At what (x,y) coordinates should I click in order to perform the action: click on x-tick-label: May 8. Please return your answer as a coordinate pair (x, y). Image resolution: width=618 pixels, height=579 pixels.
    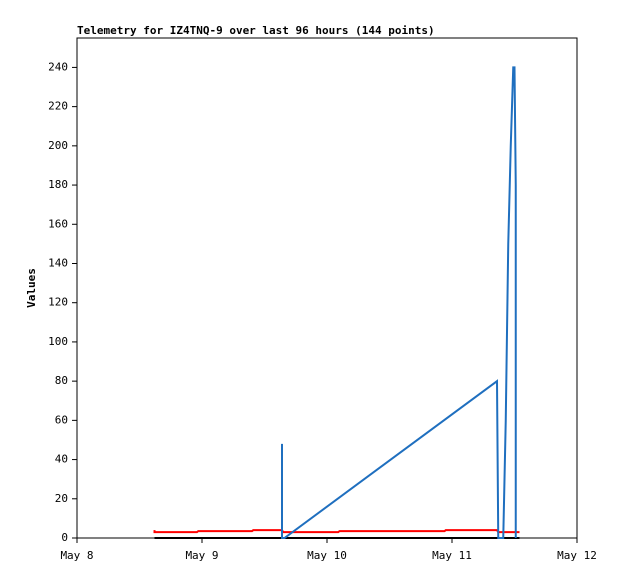
    Looking at the image, I should click on (76, 555).